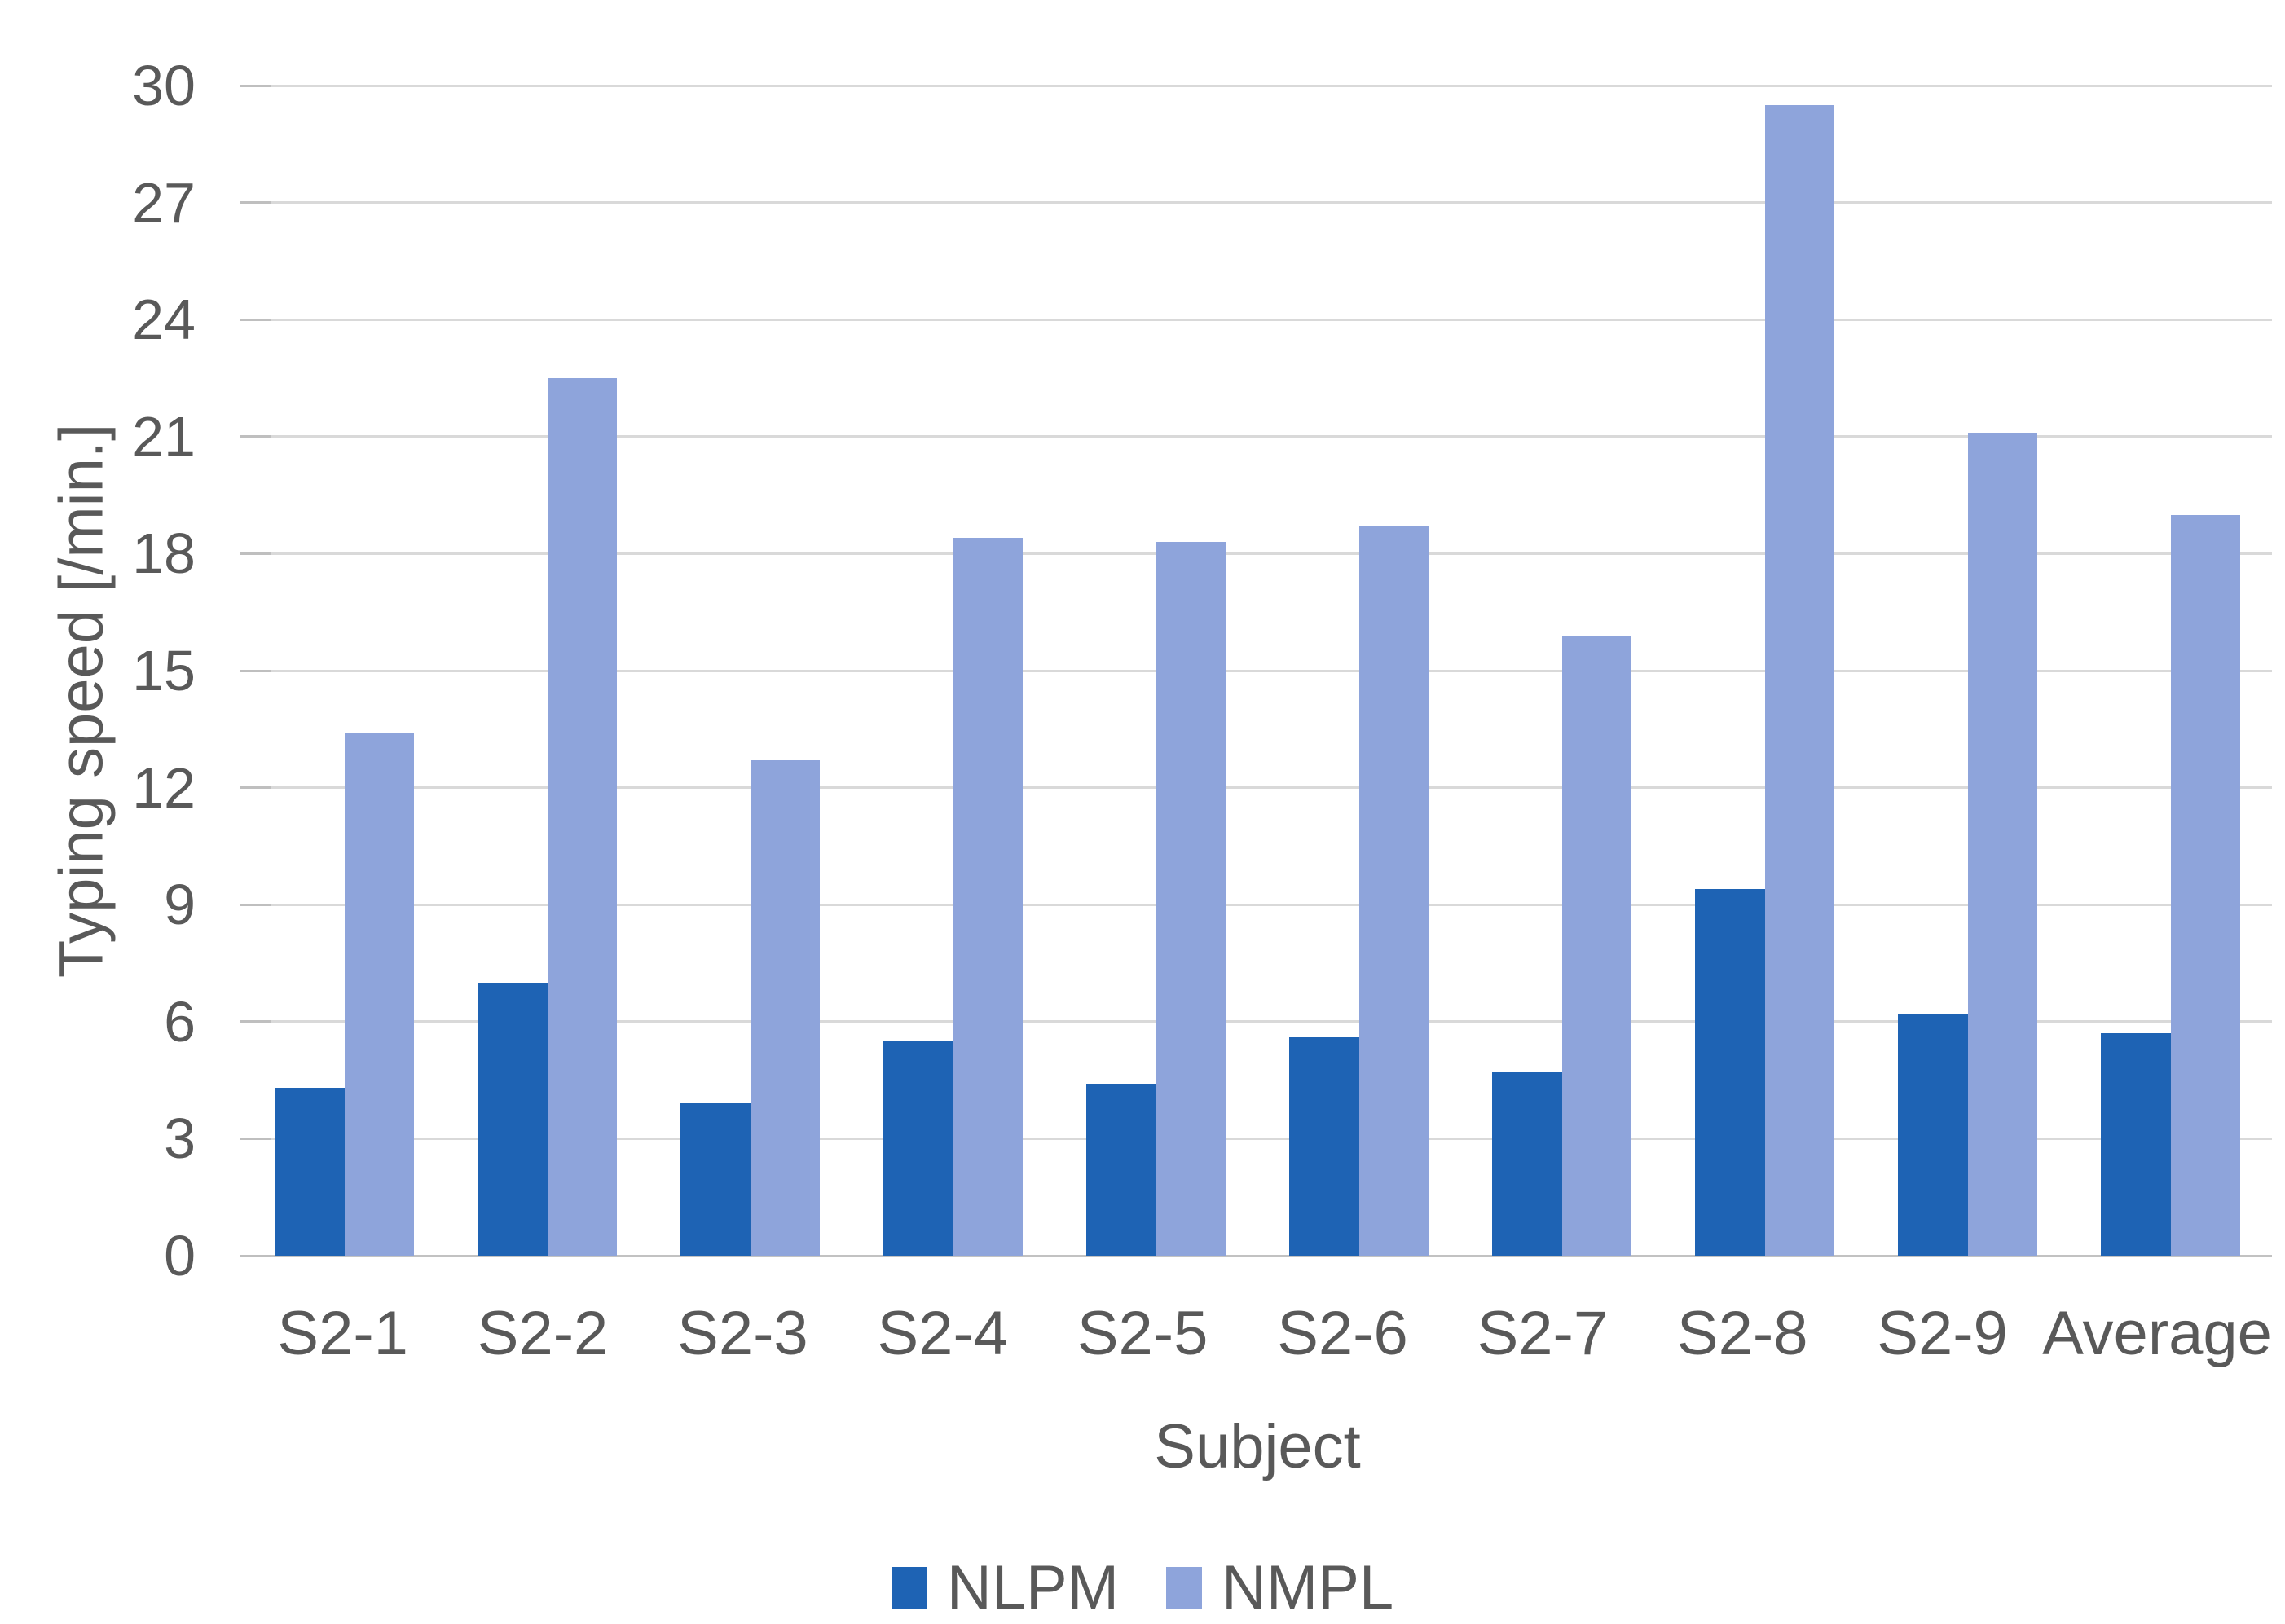 The image size is (2285, 1624). Describe the element at coordinates (1032, 1587) in the screenshot. I see `legend-label-nlpm: NLPM` at that location.